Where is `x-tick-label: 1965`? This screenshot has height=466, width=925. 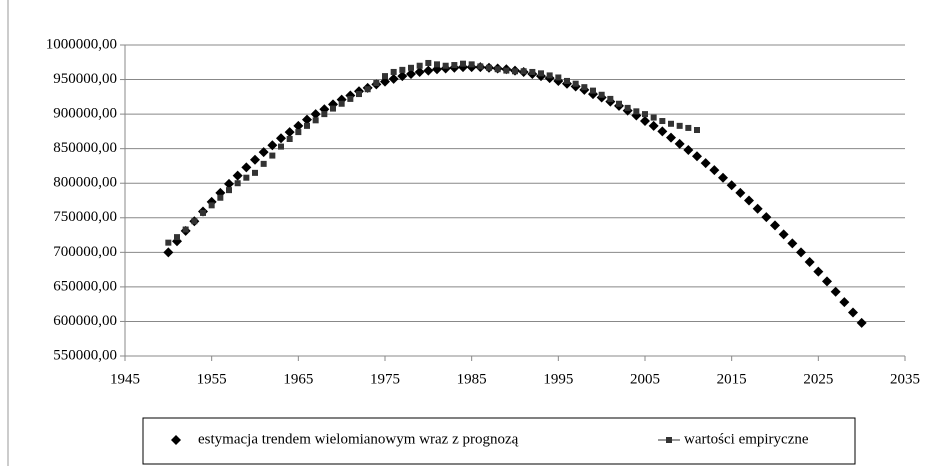 x-tick-label: 1965 is located at coordinates (298, 379).